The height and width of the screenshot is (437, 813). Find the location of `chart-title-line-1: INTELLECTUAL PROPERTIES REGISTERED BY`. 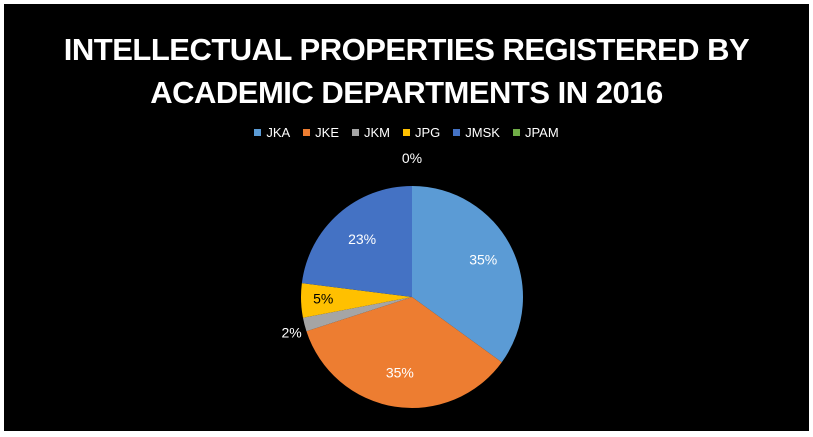

chart-title-line-1: INTELLECTUAL PROPERTIES REGISTERED BY is located at coordinates (406, 49).